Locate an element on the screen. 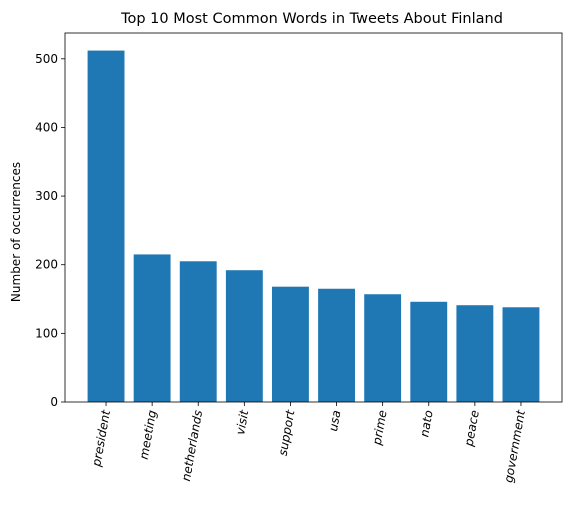 The width and height of the screenshot is (571, 507). bar-prime is located at coordinates (383, 348).